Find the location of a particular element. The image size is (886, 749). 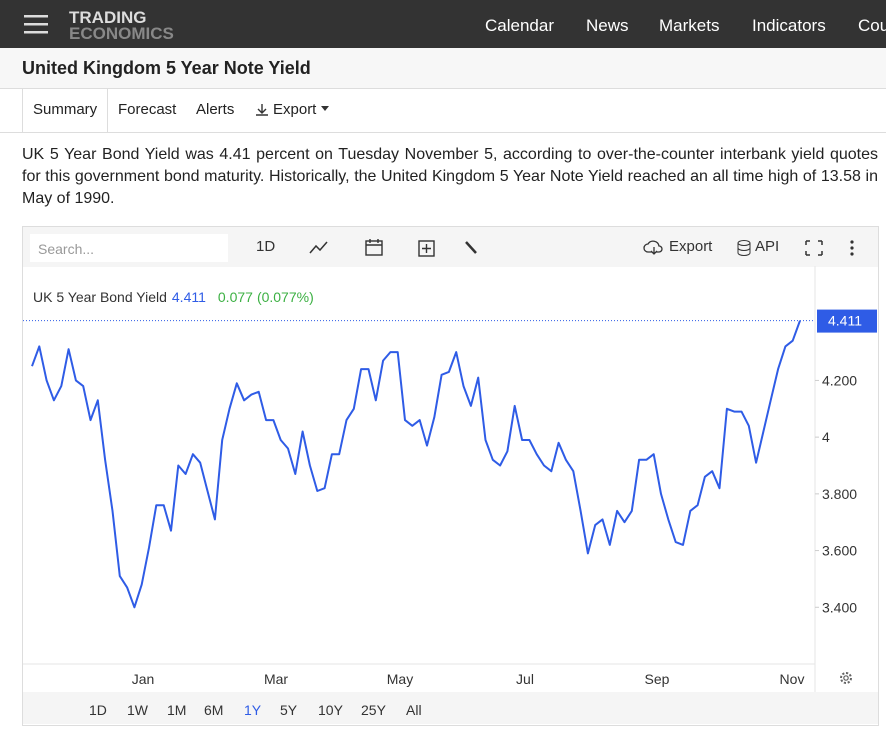

legend-change-pct: (0.077%) is located at coordinates (285, 297).